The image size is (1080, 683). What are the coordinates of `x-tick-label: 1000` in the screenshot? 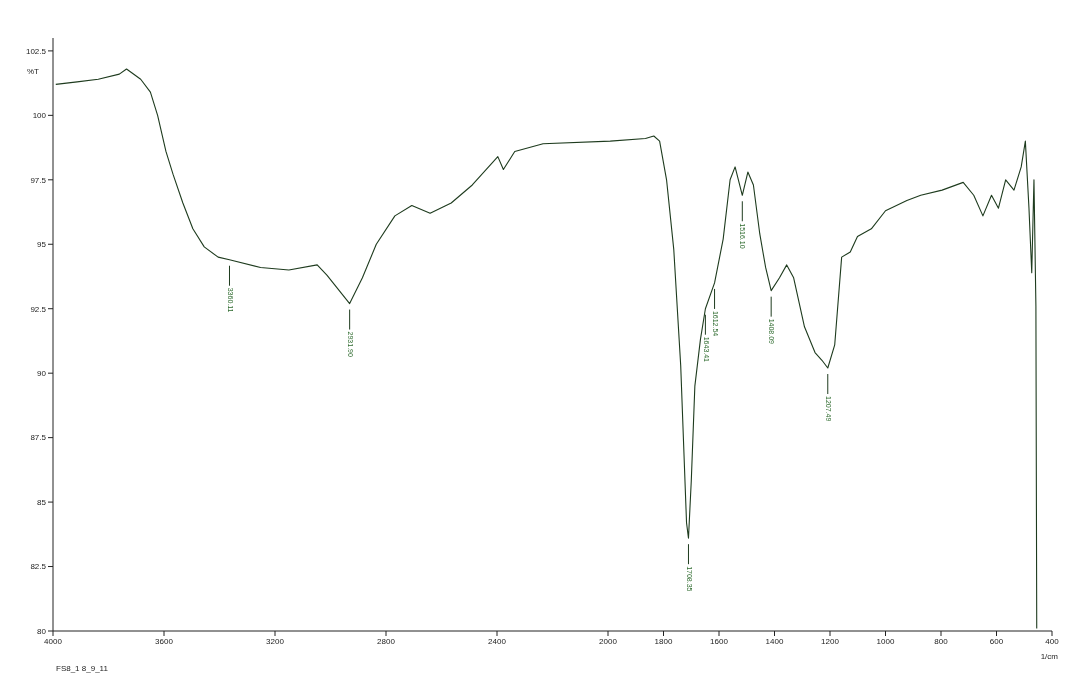 It's located at (885, 641).